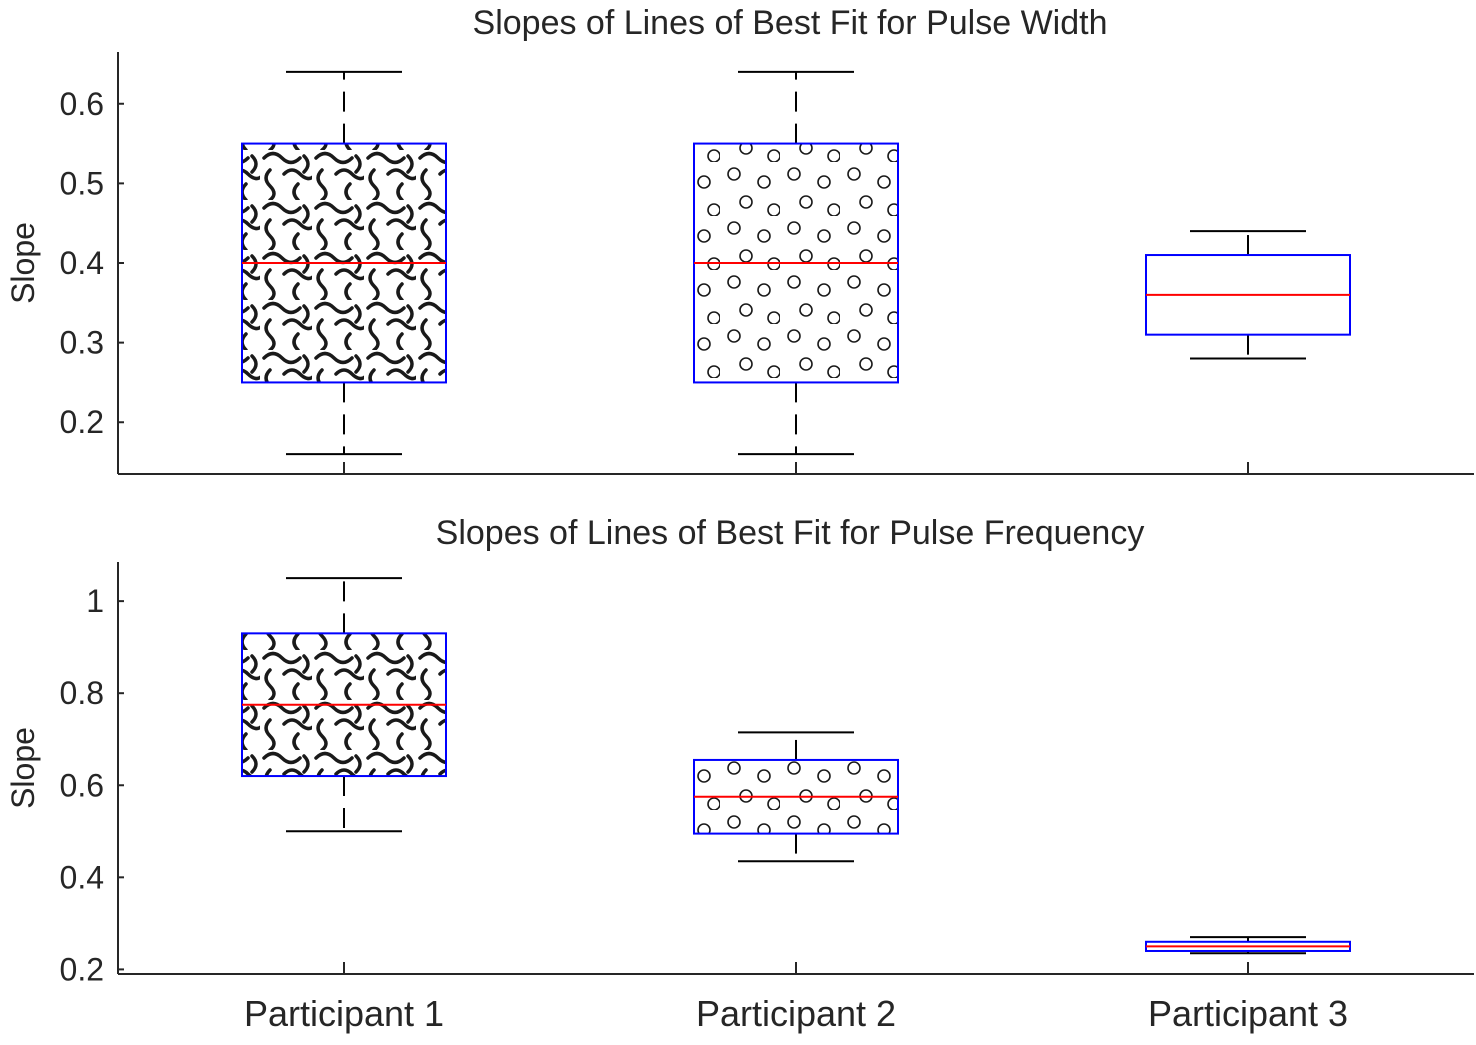  What do you see at coordinates (82, 343) in the screenshot?
I see `y-tick-label: 0.3` at bounding box center [82, 343].